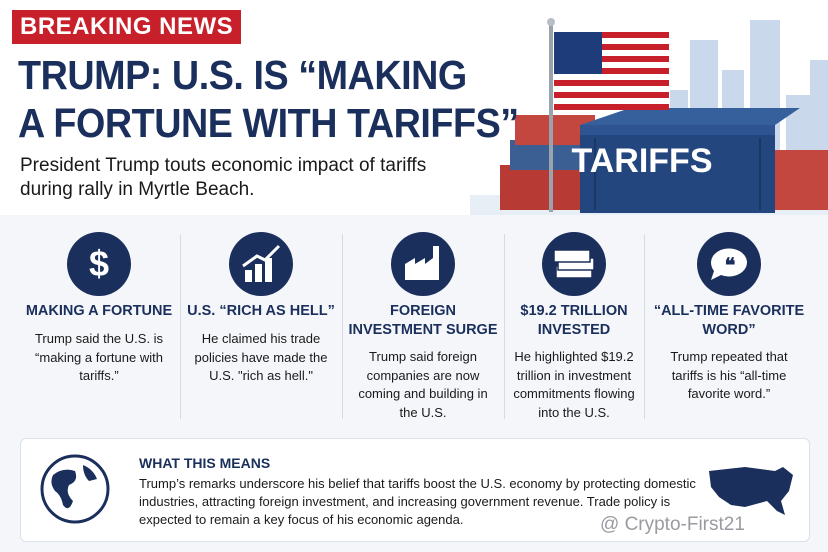  Describe the element at coordinates (137, 189) in the screenshot. I see `subtitle-line: during rally in Myrtle Beach.` at that location.